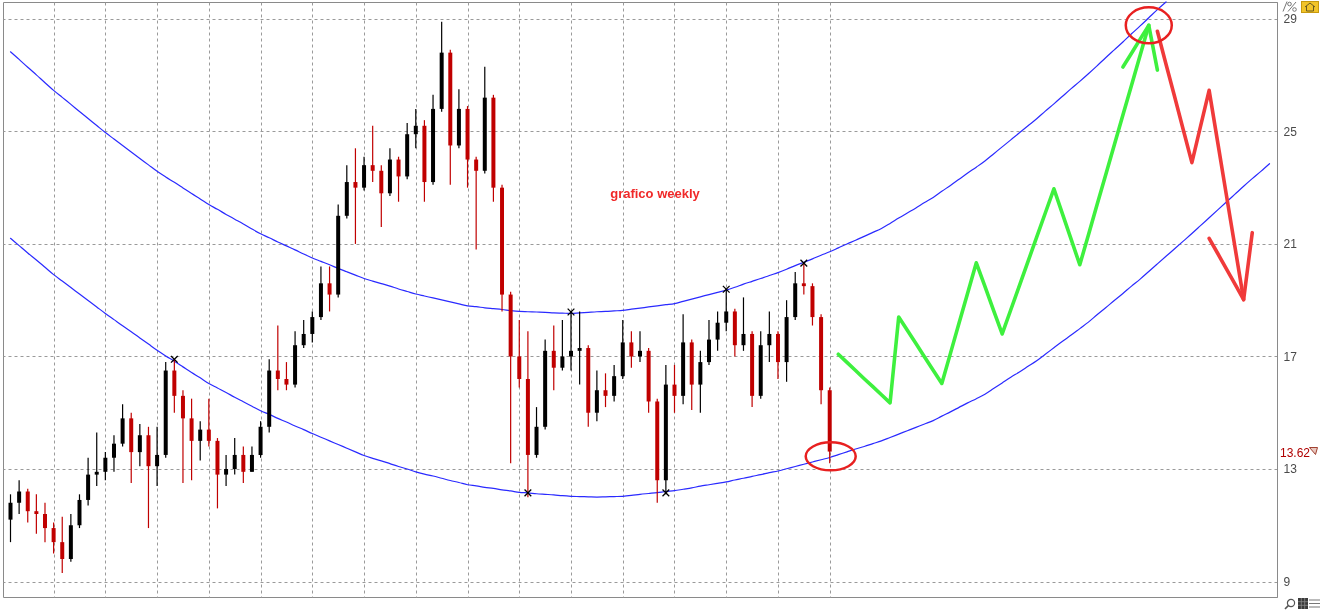 The height and width of the screenshot is (610, 1321). Describe the element at coordinates (1290, 356) in the screenshot. I see `y-tick-label: 17` at that location.